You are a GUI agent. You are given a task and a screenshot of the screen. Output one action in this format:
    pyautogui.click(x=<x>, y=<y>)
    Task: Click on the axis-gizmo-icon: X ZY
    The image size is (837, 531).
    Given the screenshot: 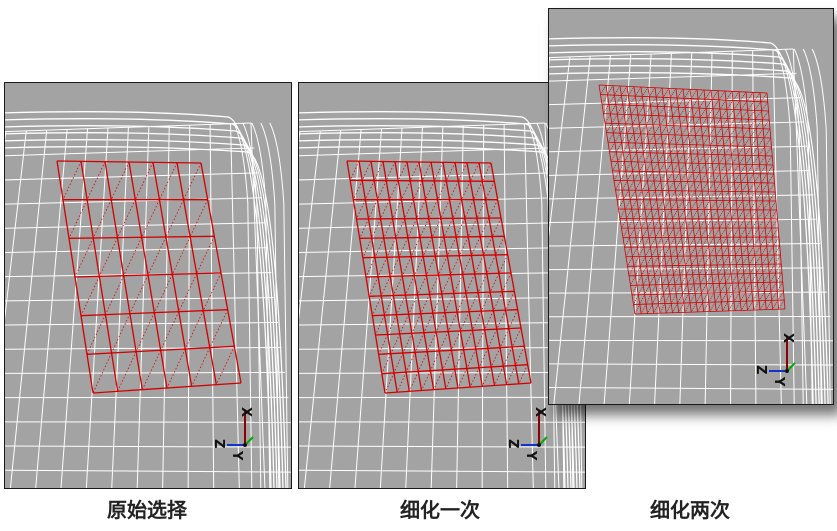 What is the action you would take?
    pyautogui.click(x=232, y=434)
    